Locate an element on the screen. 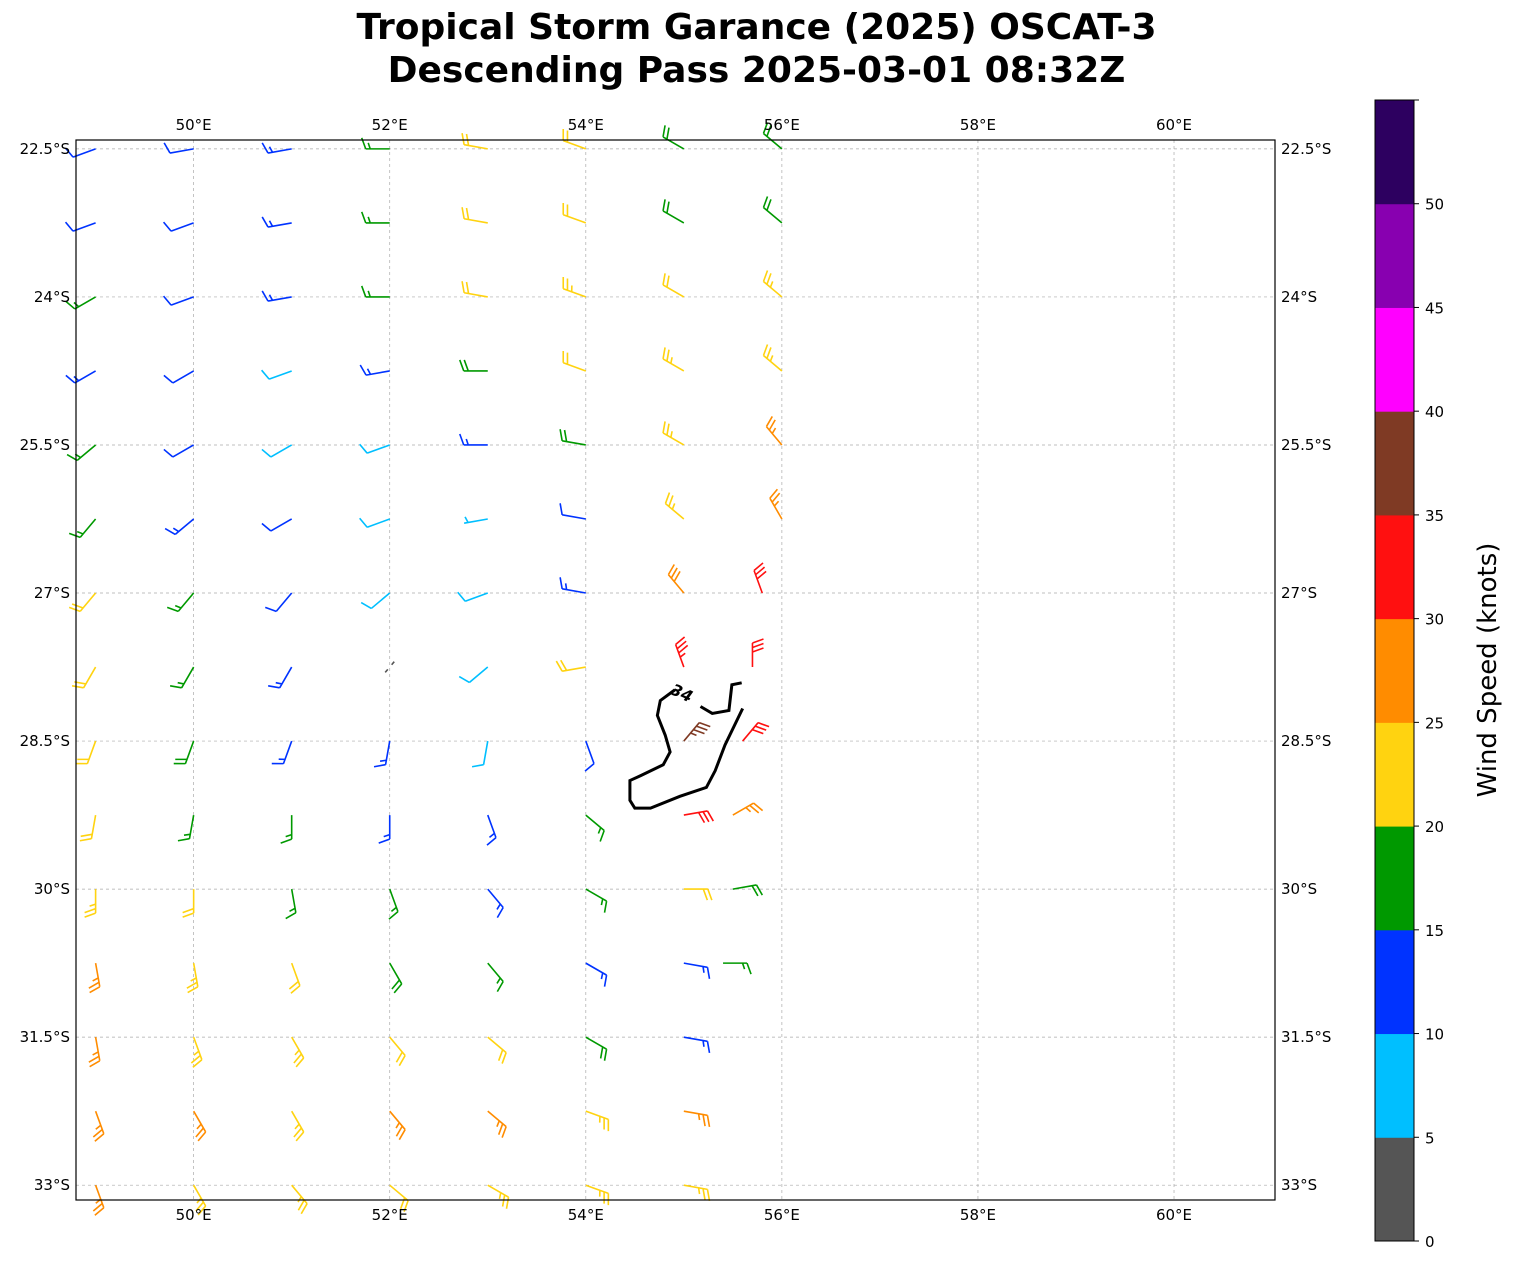 Image resolution: width=1513 pixels, height=1264 pixels. lon-tick-label-top: 52°E is located at coordinates (390, 125).